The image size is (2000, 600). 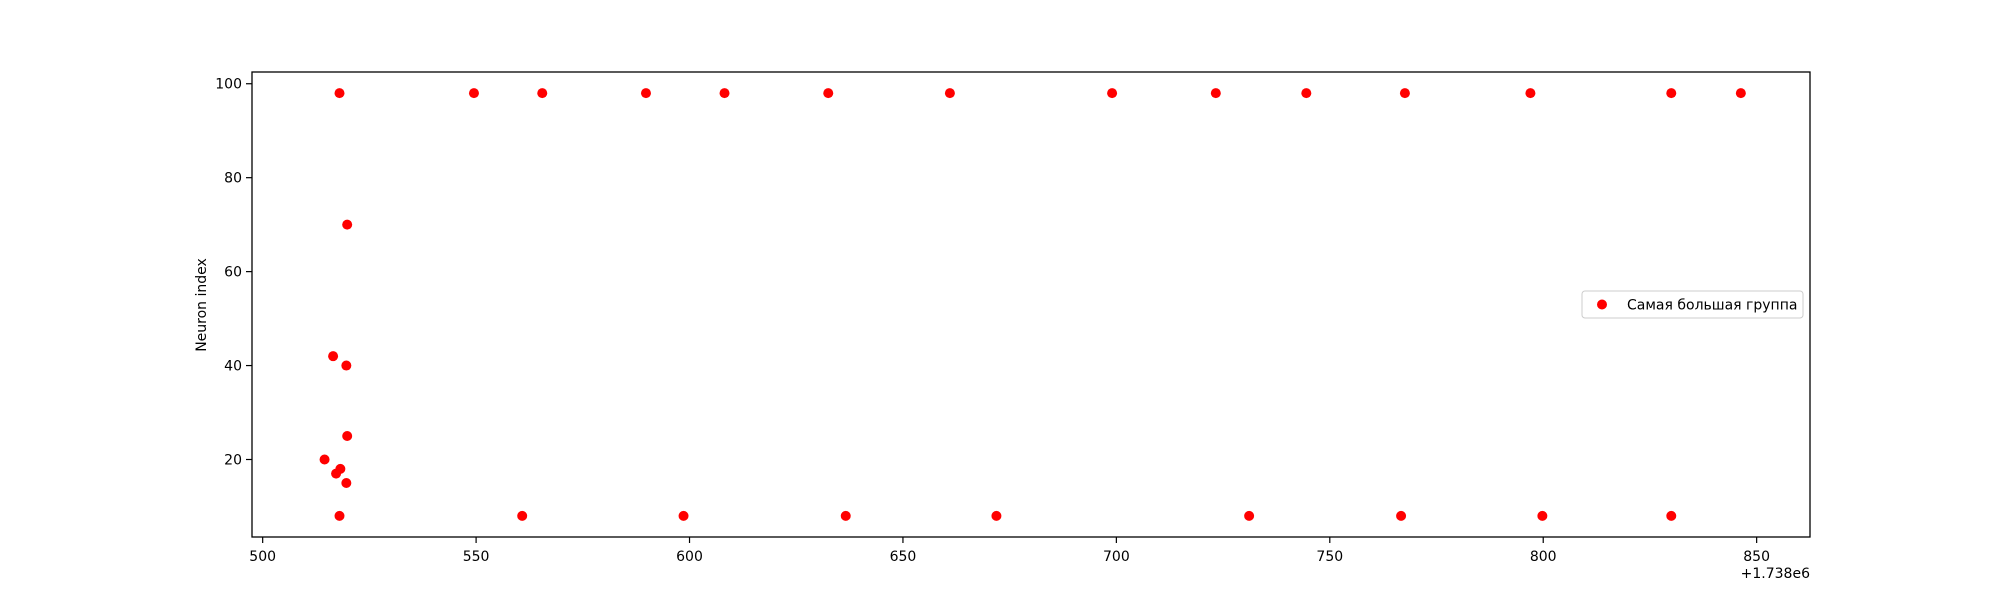 What do you see at coordinates (1116, 557) in the screenshot?
I see `x-tick-label: 700` at bounding box center [1116, 557].